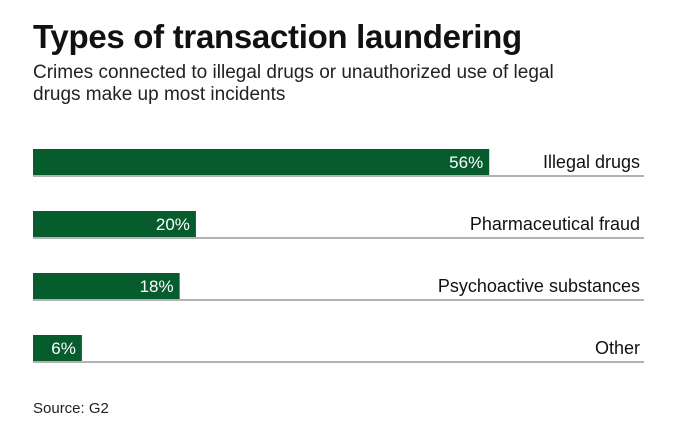  What do you see at coordinates (71, 408) in the screenshot?
I see `source-note: Source: G2` at bounding box center [71, 408].